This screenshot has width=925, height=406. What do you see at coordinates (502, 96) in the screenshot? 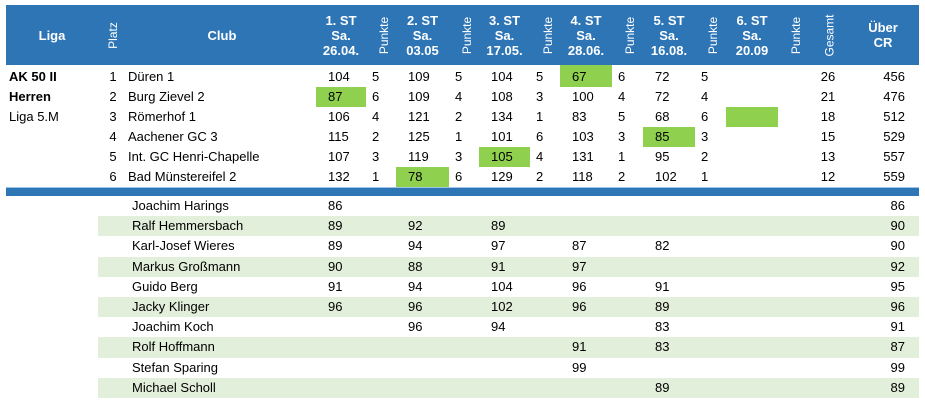
I see `score-cell: 108` at bounding box center [502, 96].